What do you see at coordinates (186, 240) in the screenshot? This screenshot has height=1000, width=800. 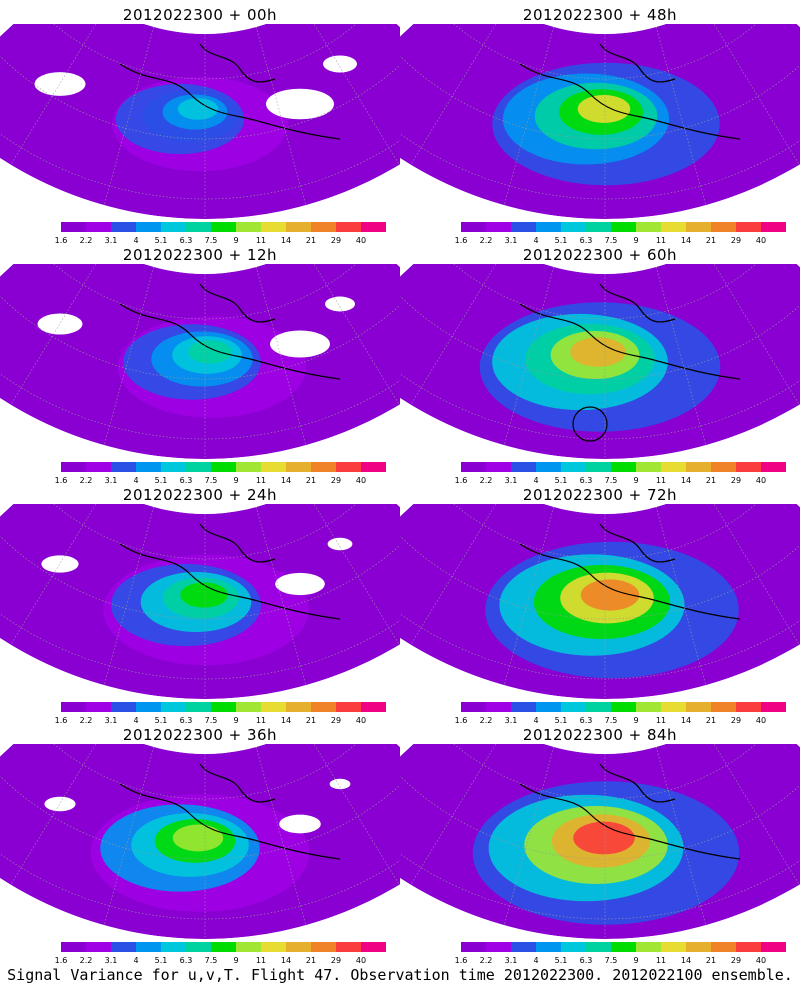 I see `colorbar-tick-label: 6.3` at bounding box center [186, 240].